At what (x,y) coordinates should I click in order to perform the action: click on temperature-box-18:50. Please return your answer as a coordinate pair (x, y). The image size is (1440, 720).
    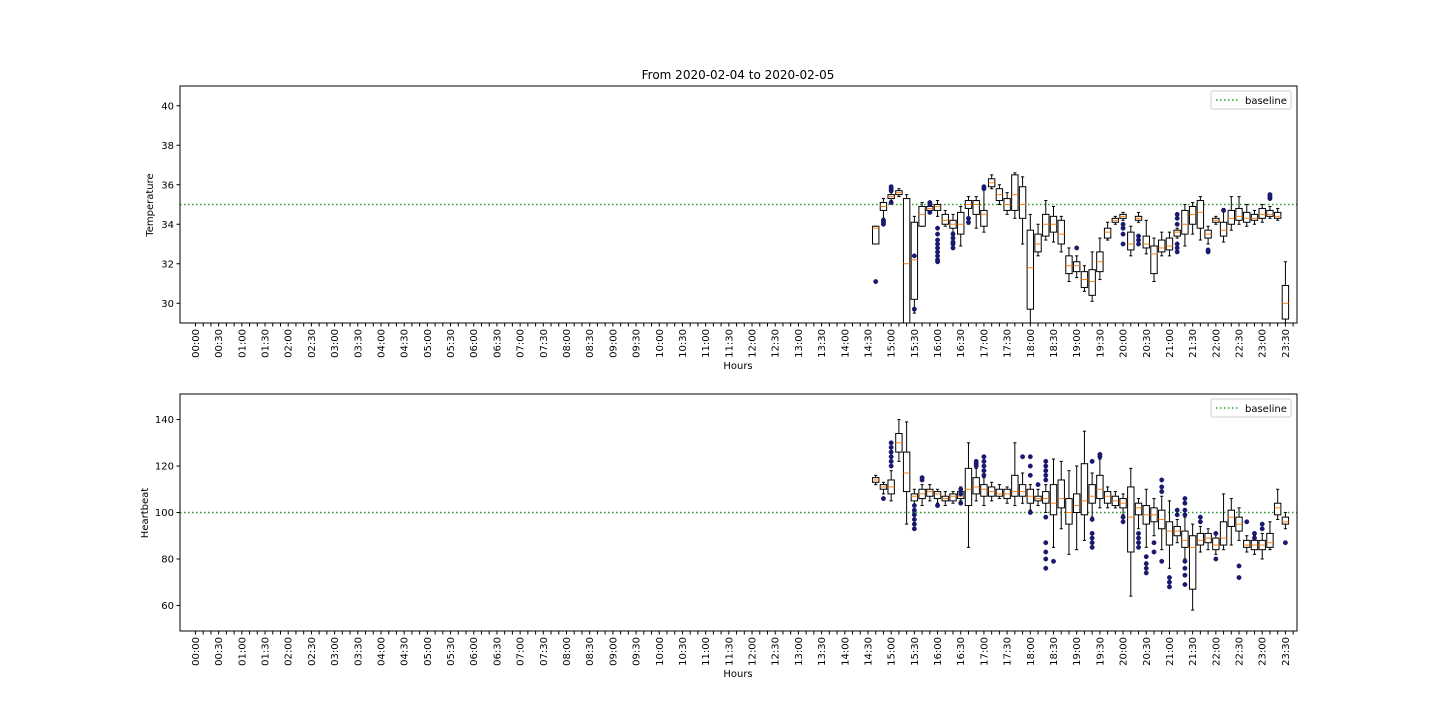
    Looking at the image, I should click on (1069, 265).